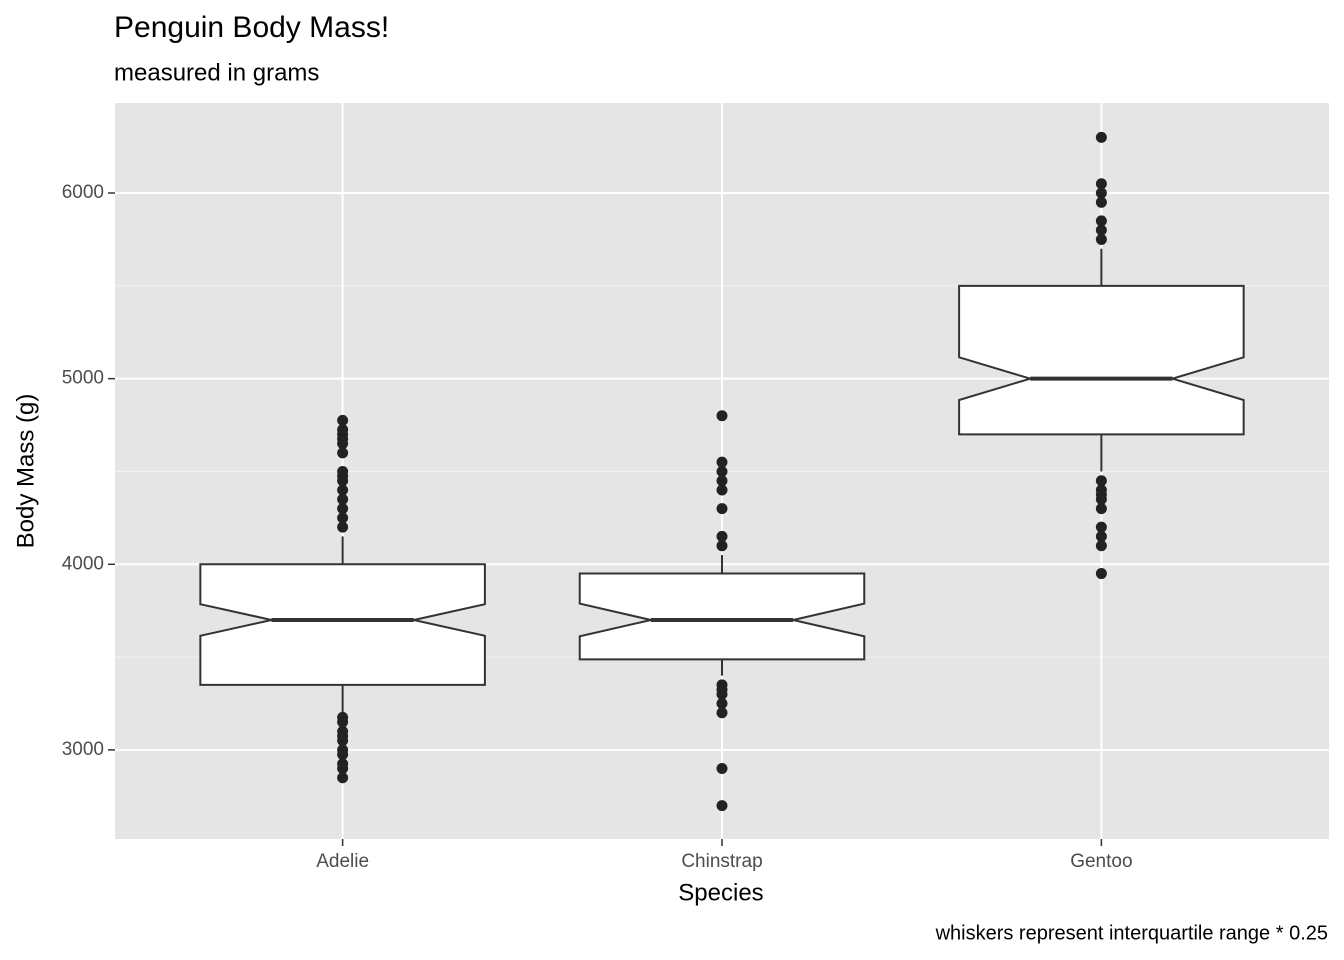  I want to click on x-tick-label: Gentoo, so click(1101, 861).